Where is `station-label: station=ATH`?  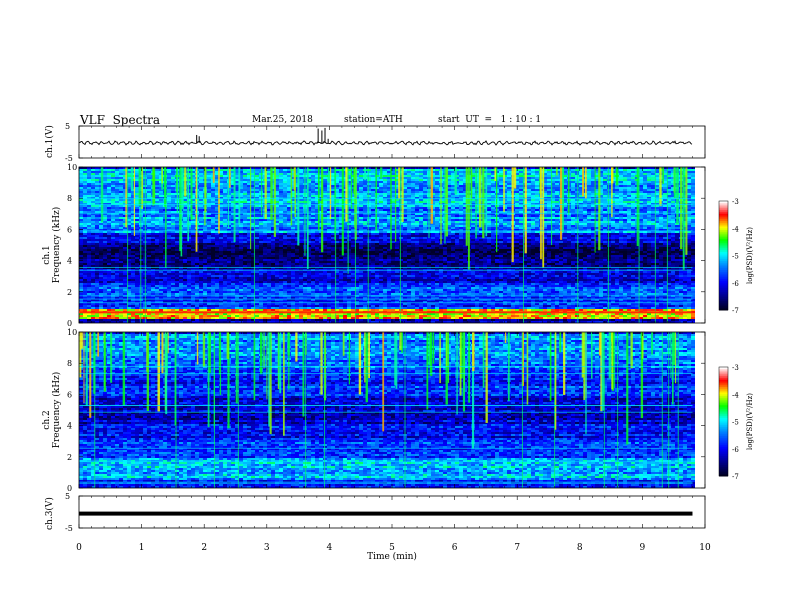
station-label: station=ATH is located at coordinates (373, 120).